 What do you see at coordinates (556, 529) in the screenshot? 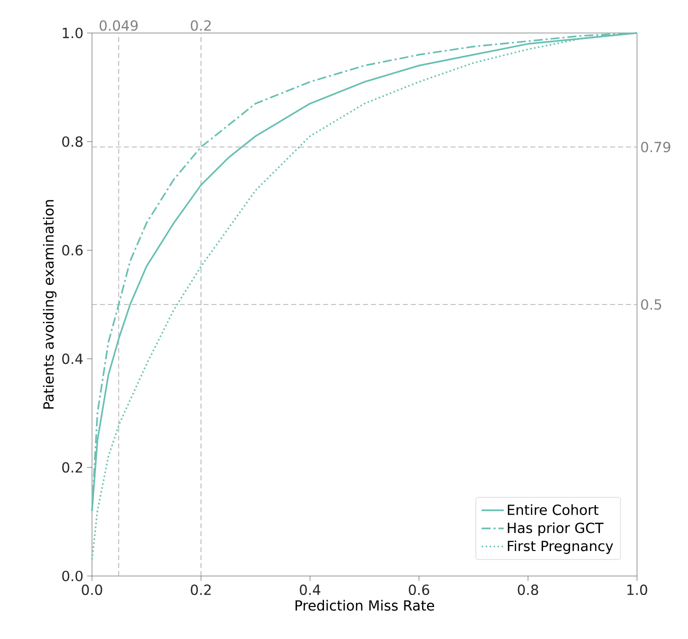
I see `legend-label: Has prior GCT` at bounding box center [556, 529].